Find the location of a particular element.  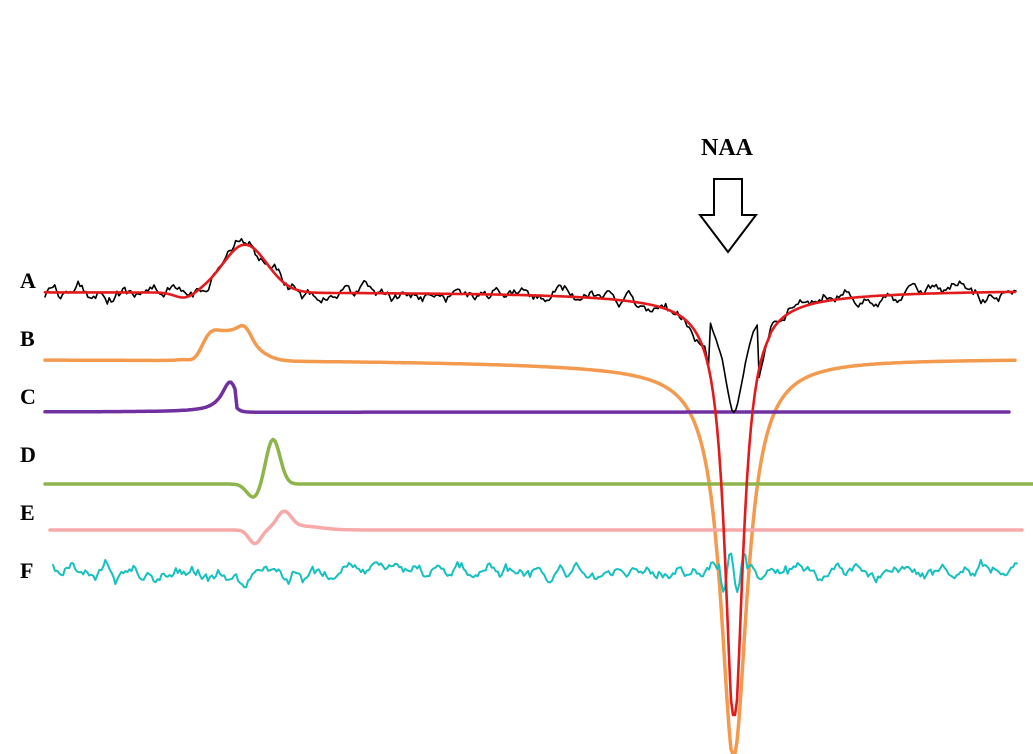

trace-label-e: E is located at coordinates (27, 512).